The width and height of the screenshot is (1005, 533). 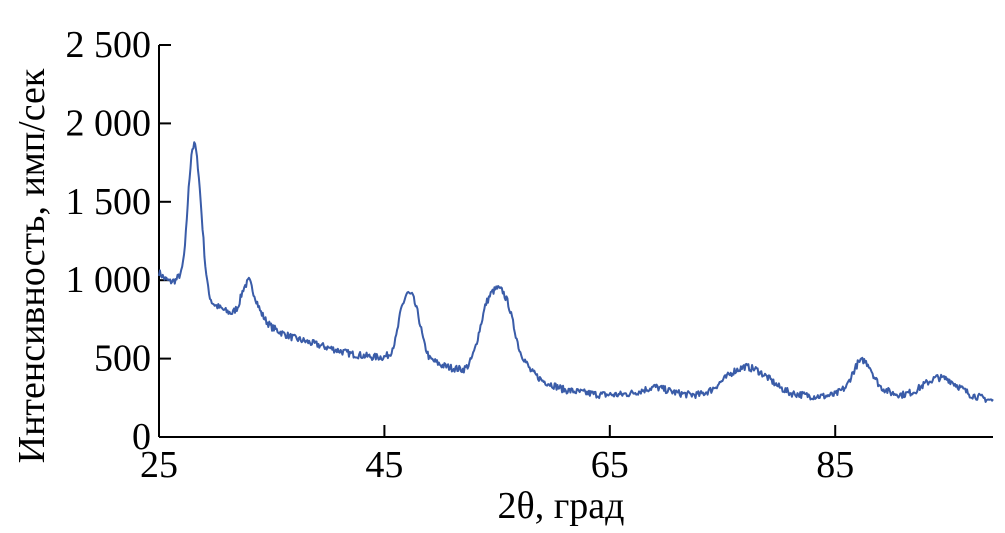 What do you see at coordinates (109, 45) in the screenshot?
I see `y-tick-label: 2 500` at bounding box center [109, 45].